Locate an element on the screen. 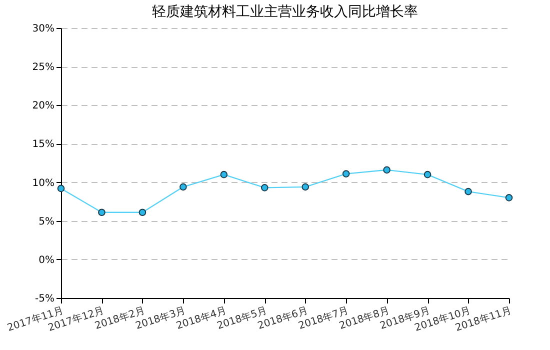 The image size is (550, 350). y-tick-label: 20% is located at coordinates (43, 106).